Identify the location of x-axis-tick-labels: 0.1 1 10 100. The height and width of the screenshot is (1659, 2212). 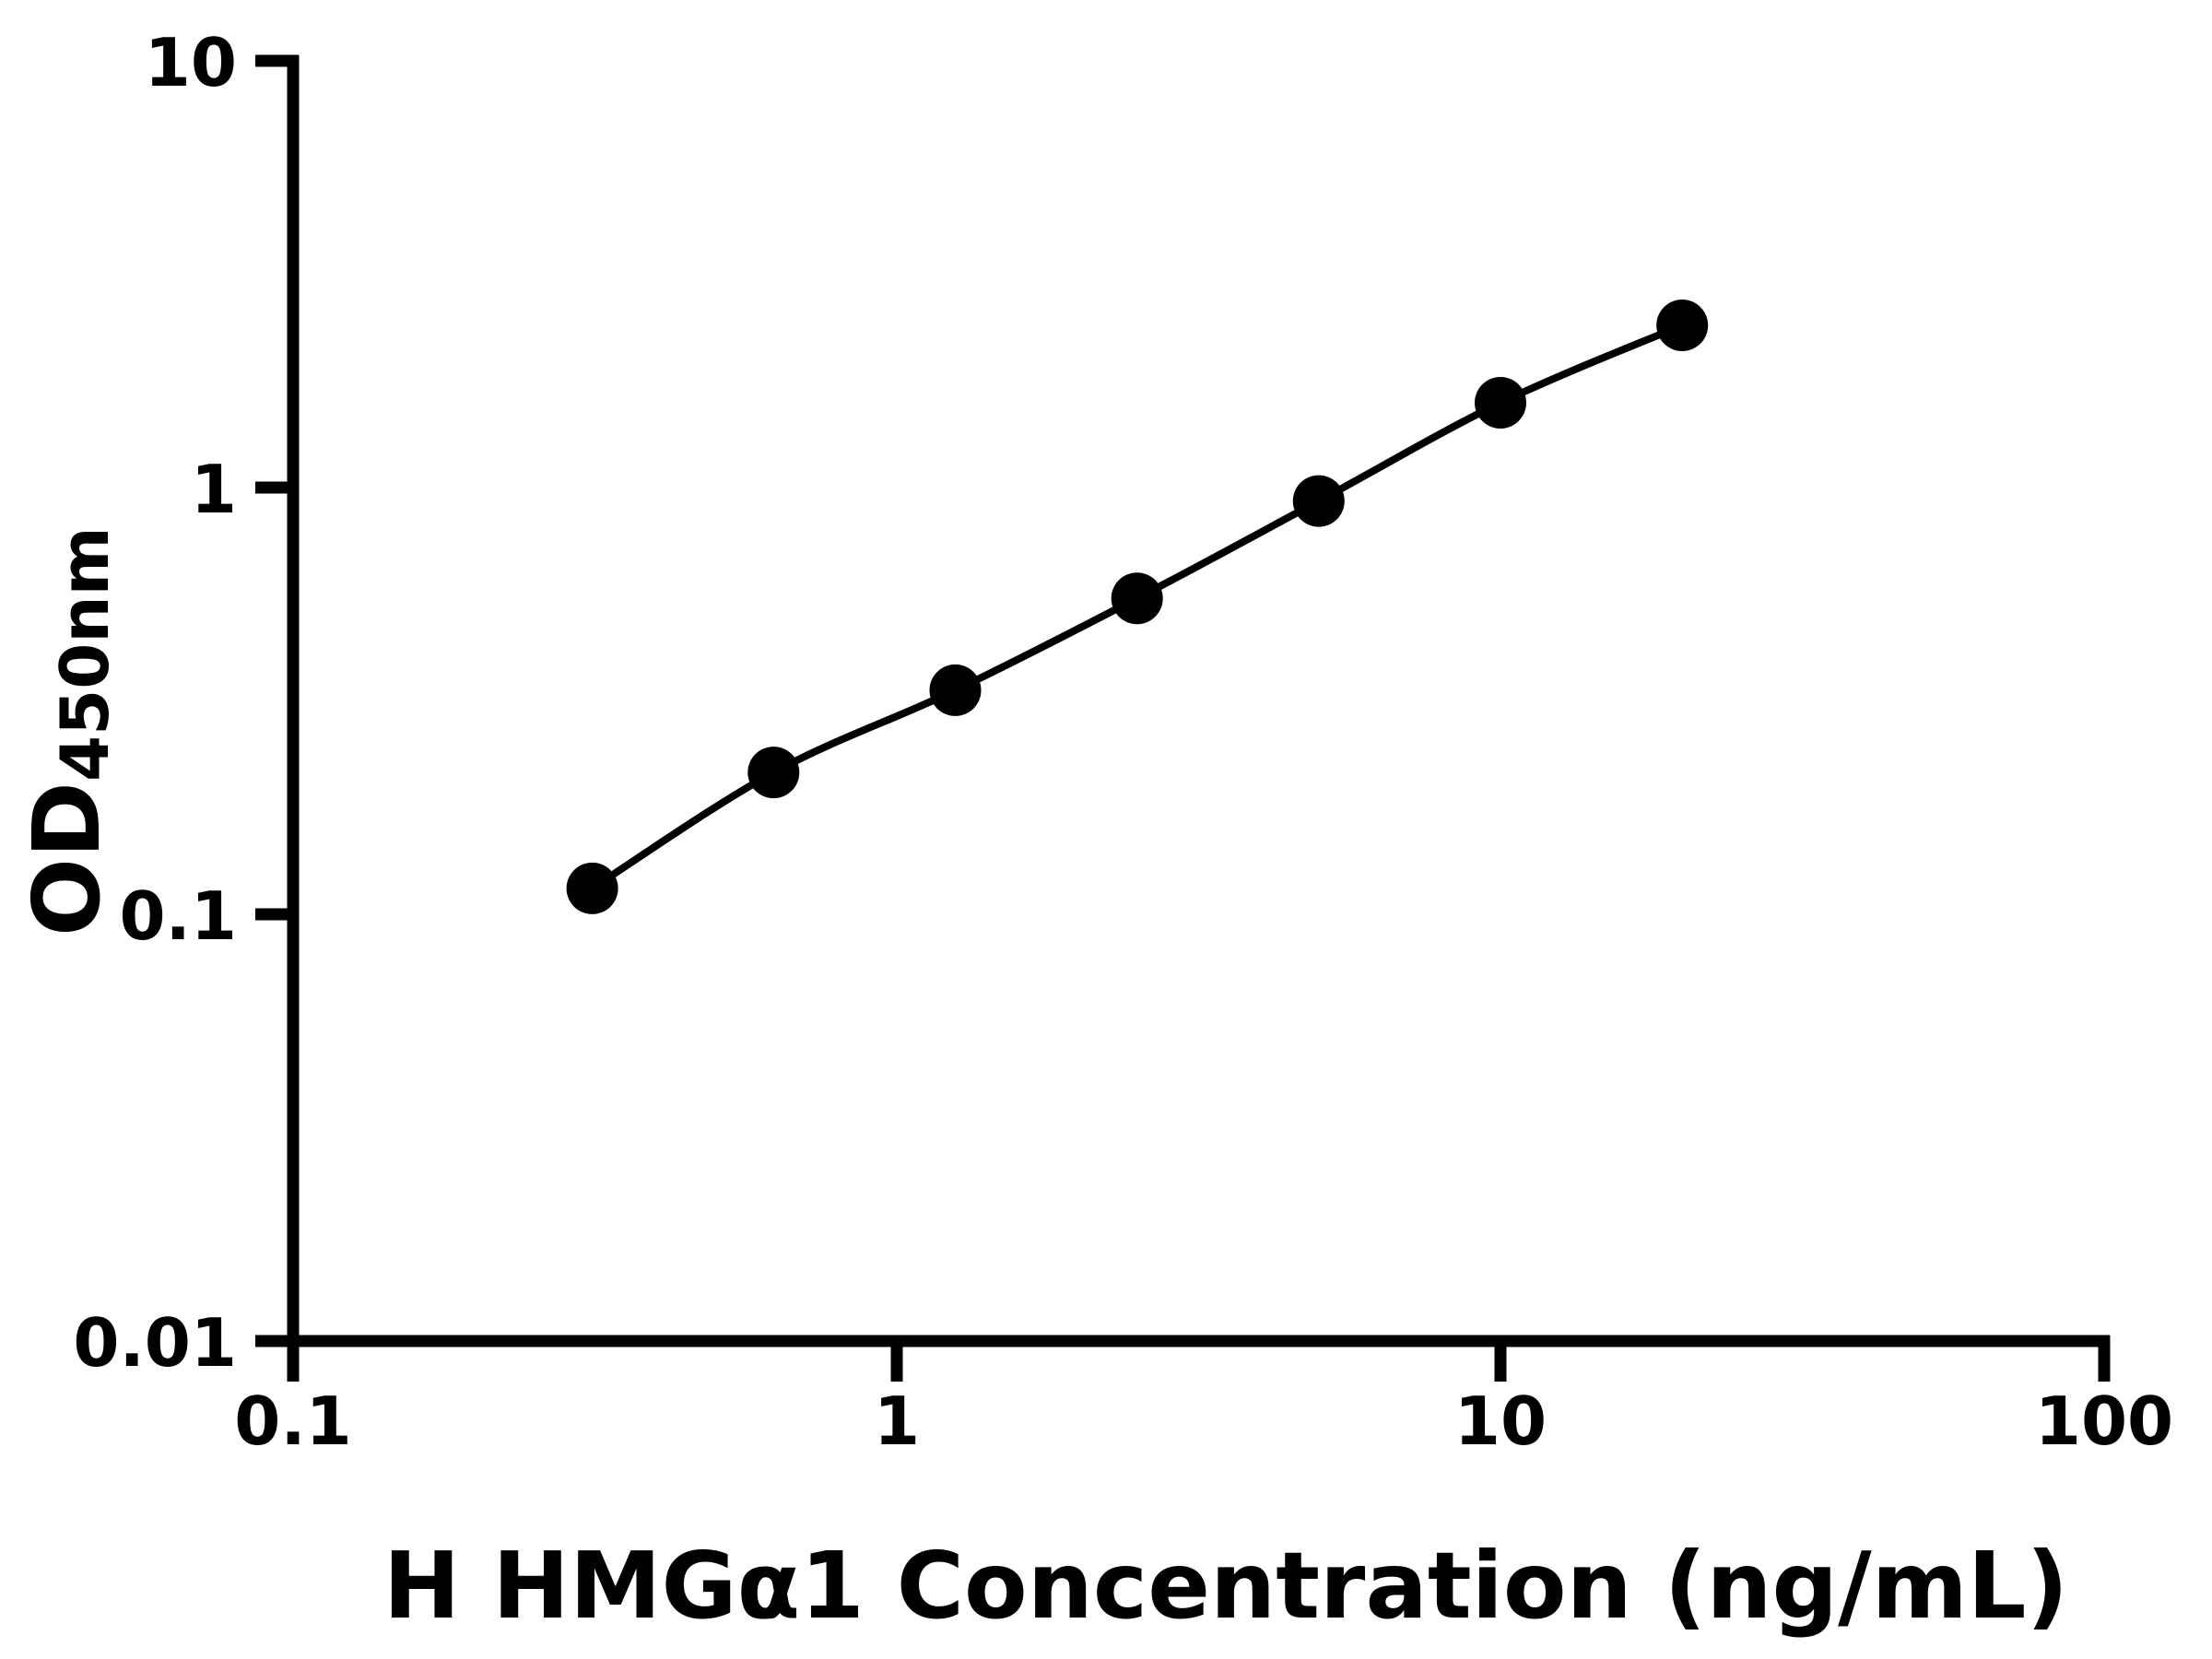
(1203, 1421).